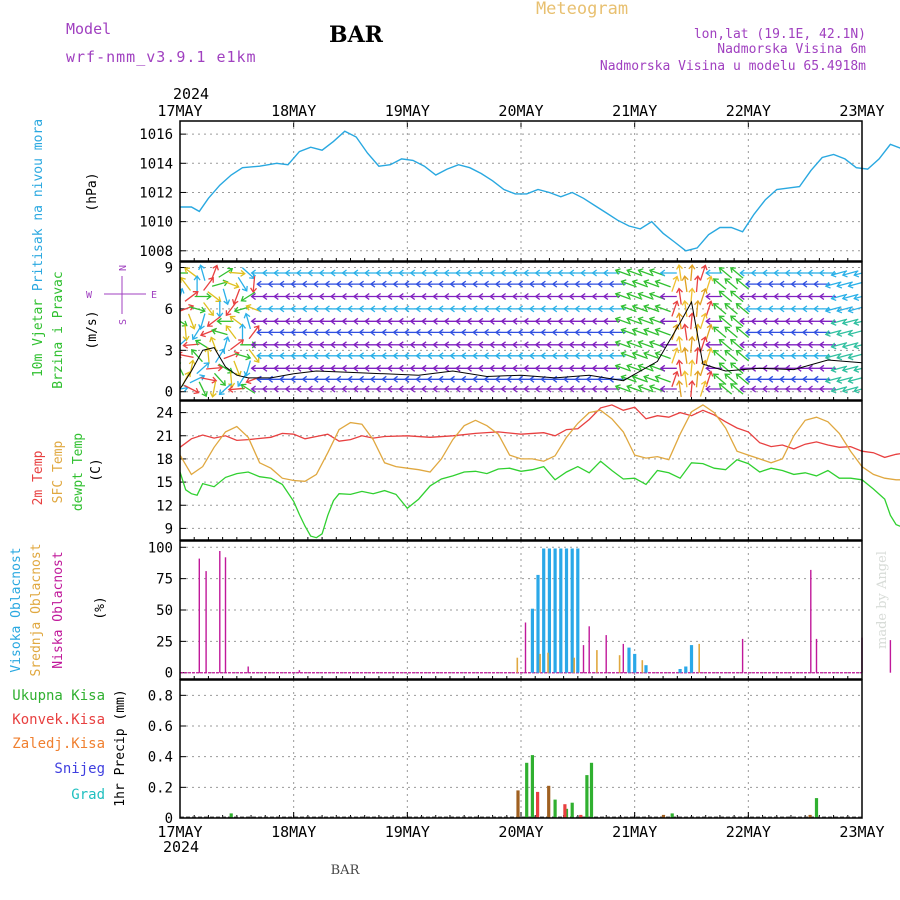 This screenshot has height=900, width=900. I want to click on t2m-ylabel: 2m Temp, so click(38, 477).